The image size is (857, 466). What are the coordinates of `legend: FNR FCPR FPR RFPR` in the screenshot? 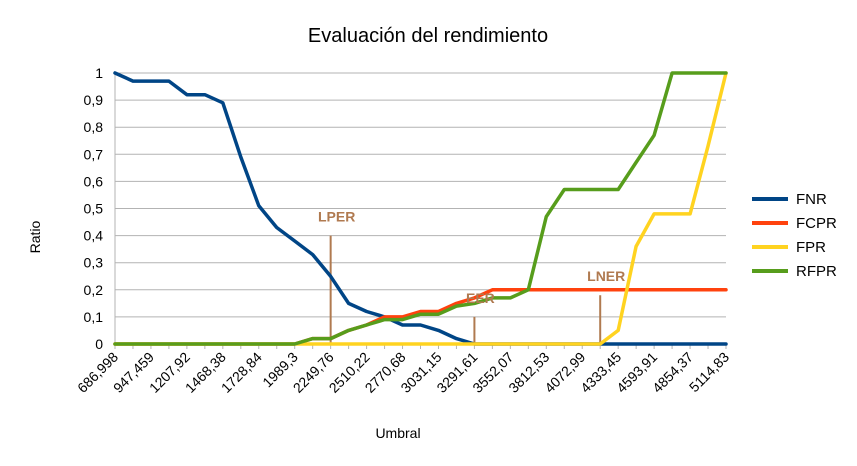 It's located at (794, 235).